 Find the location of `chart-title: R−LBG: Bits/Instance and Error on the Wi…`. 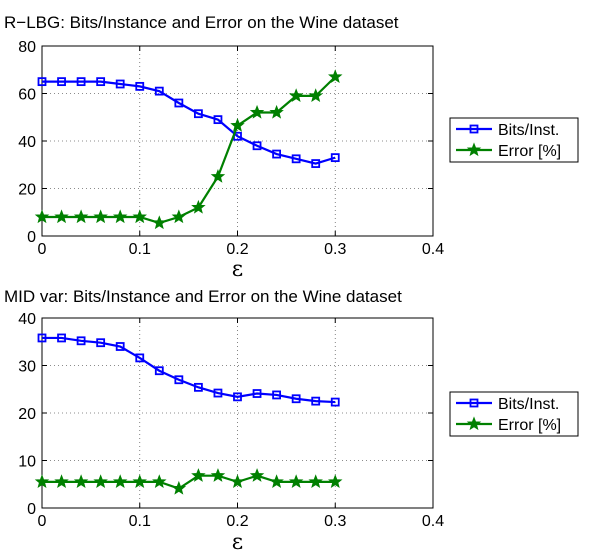

chart-title: R−LBG: Bits/Instance and Error on the Wi… is located at coordinates (201, 22).